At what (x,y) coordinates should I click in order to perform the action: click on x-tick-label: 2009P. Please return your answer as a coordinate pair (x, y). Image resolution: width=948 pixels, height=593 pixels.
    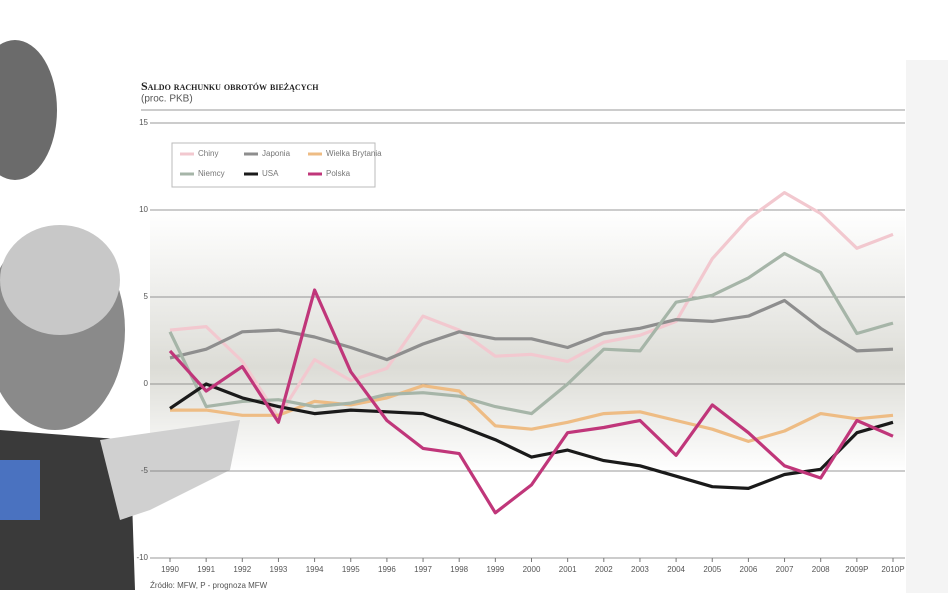
    Looking at the image, I should click on (856, 569).